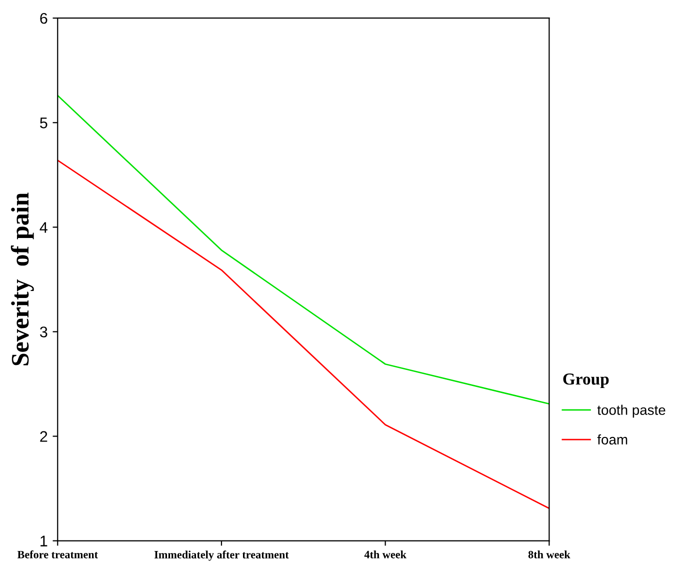 Image resolution: width=678 pixels, height=584 pixels. Describe the element at coordinates (44, 541) in the screenshot. I see `y-tick-label: 1` at that location.